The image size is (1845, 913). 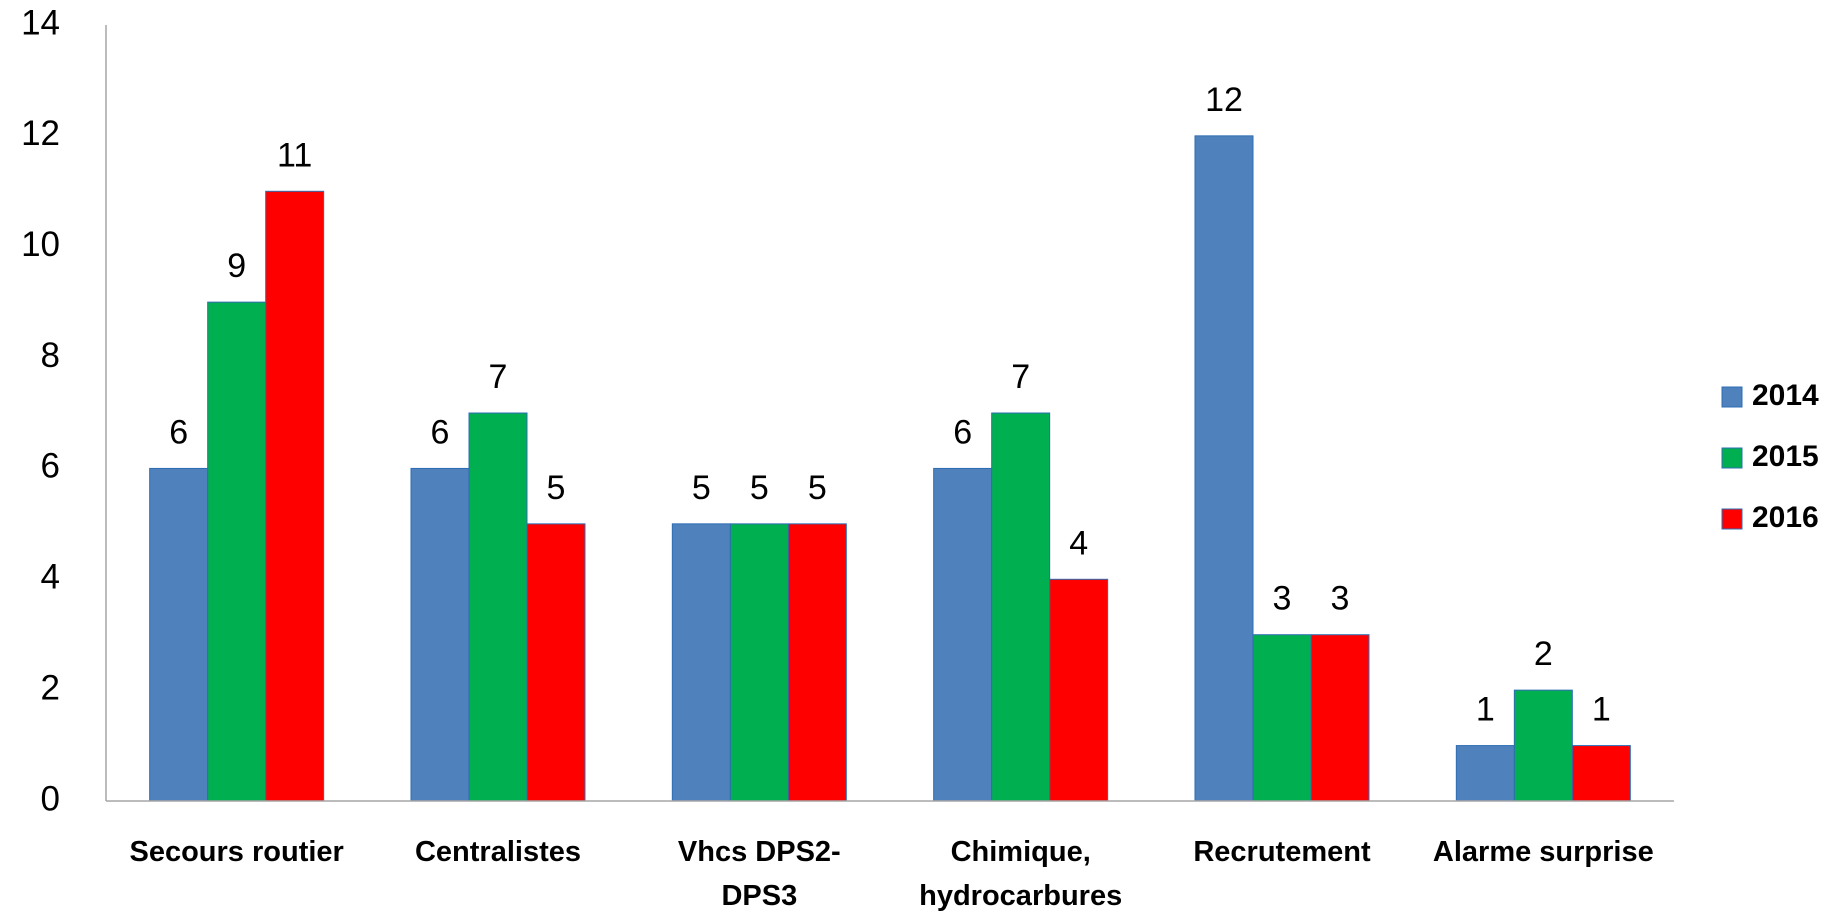 What do you see at coordinates (236, 852) in the screenshot?
I see `x-tick-label: Secours routier` at bounding box center [236, 852].